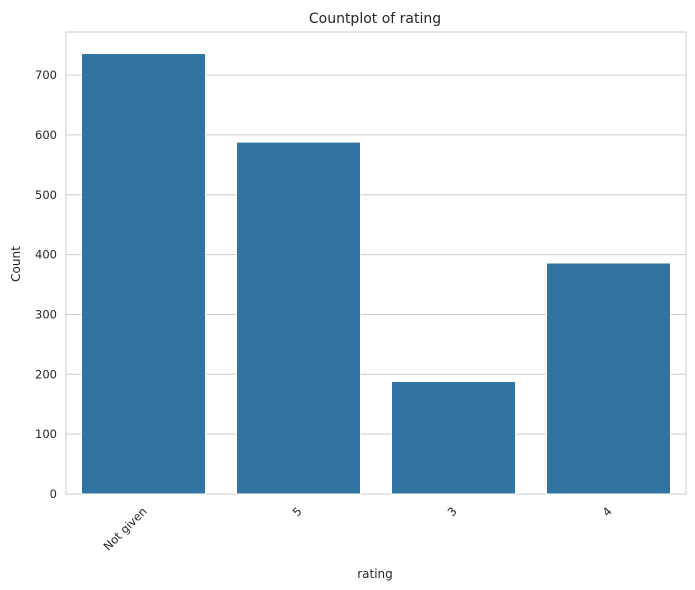 The width and height of the screenshot is (695, 590). What do you see at coordinates (46, 314) in the screenshot?
I see `y-tick-label: 300` at bounding box center [46, 314].